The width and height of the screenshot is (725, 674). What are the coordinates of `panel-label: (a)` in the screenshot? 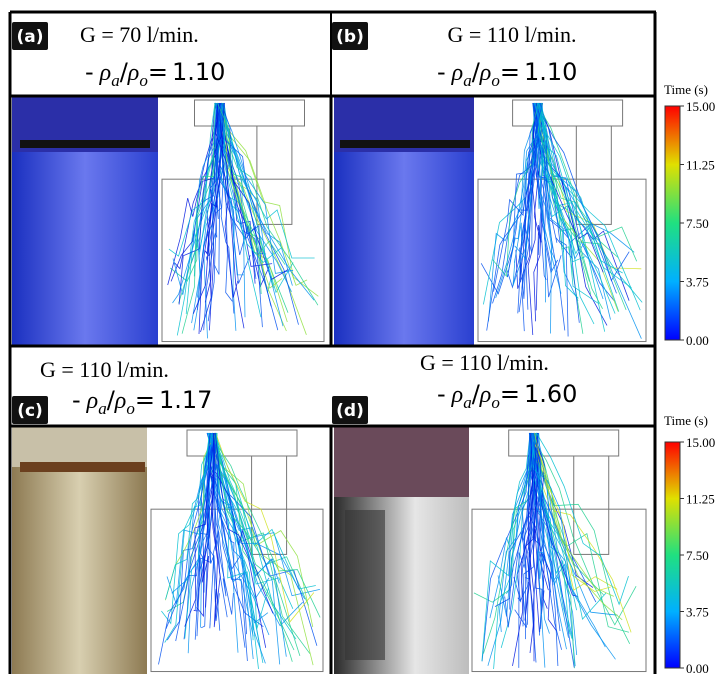 It's located at (29, 37).